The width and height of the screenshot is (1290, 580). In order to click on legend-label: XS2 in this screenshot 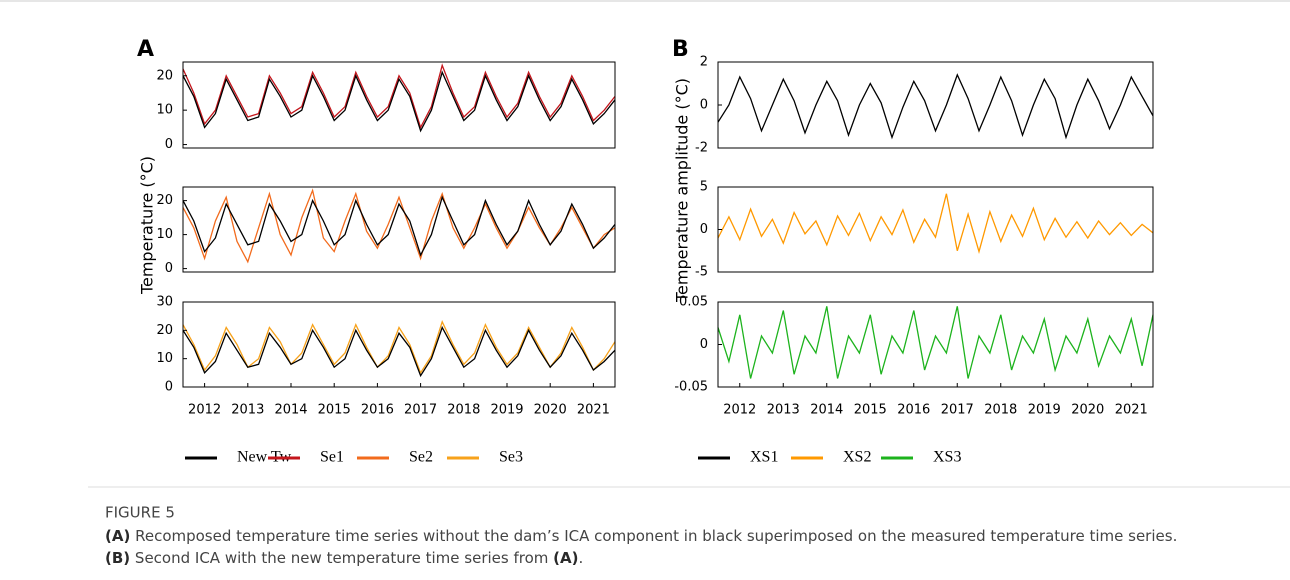, I will do `click(857, 457)`.